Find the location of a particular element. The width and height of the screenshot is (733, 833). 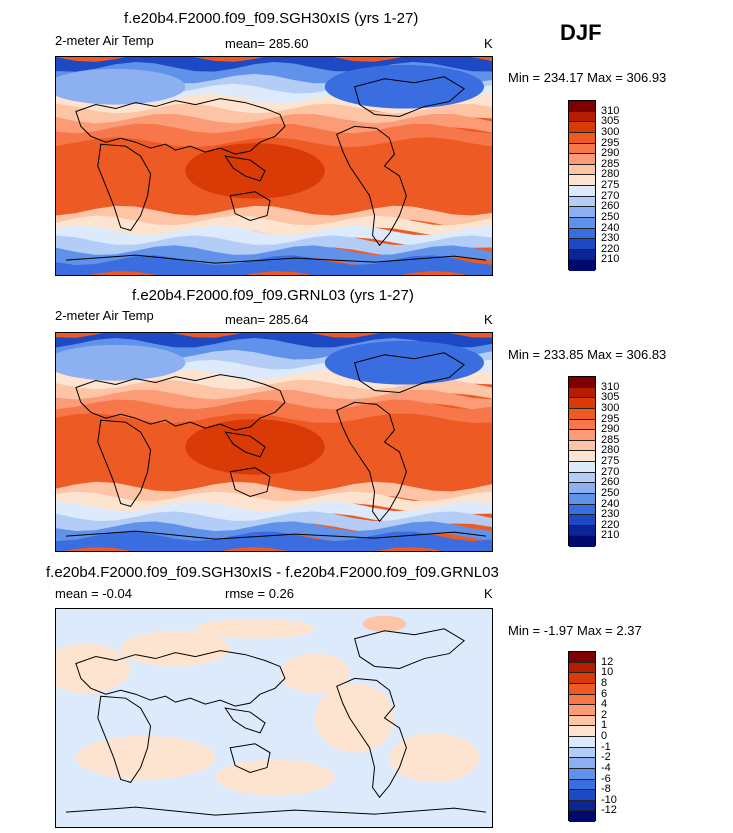

colorbar-label: -1 is located at coordinates (606, 746).